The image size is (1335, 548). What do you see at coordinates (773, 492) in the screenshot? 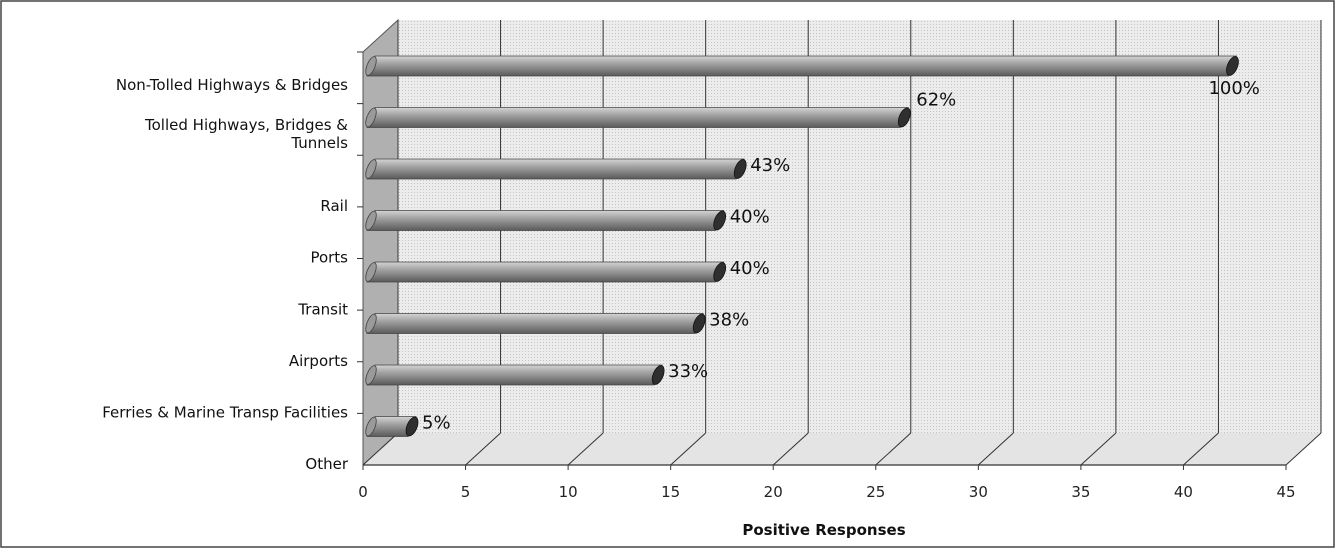
I see `x-tick-label: 20` at bounding box center [773, 492].